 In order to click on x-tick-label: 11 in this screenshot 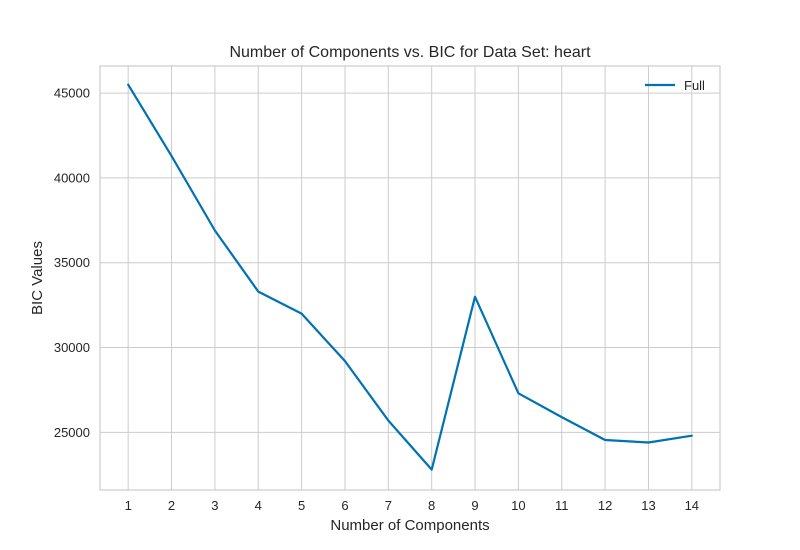, I will do `click(562, 505)`.